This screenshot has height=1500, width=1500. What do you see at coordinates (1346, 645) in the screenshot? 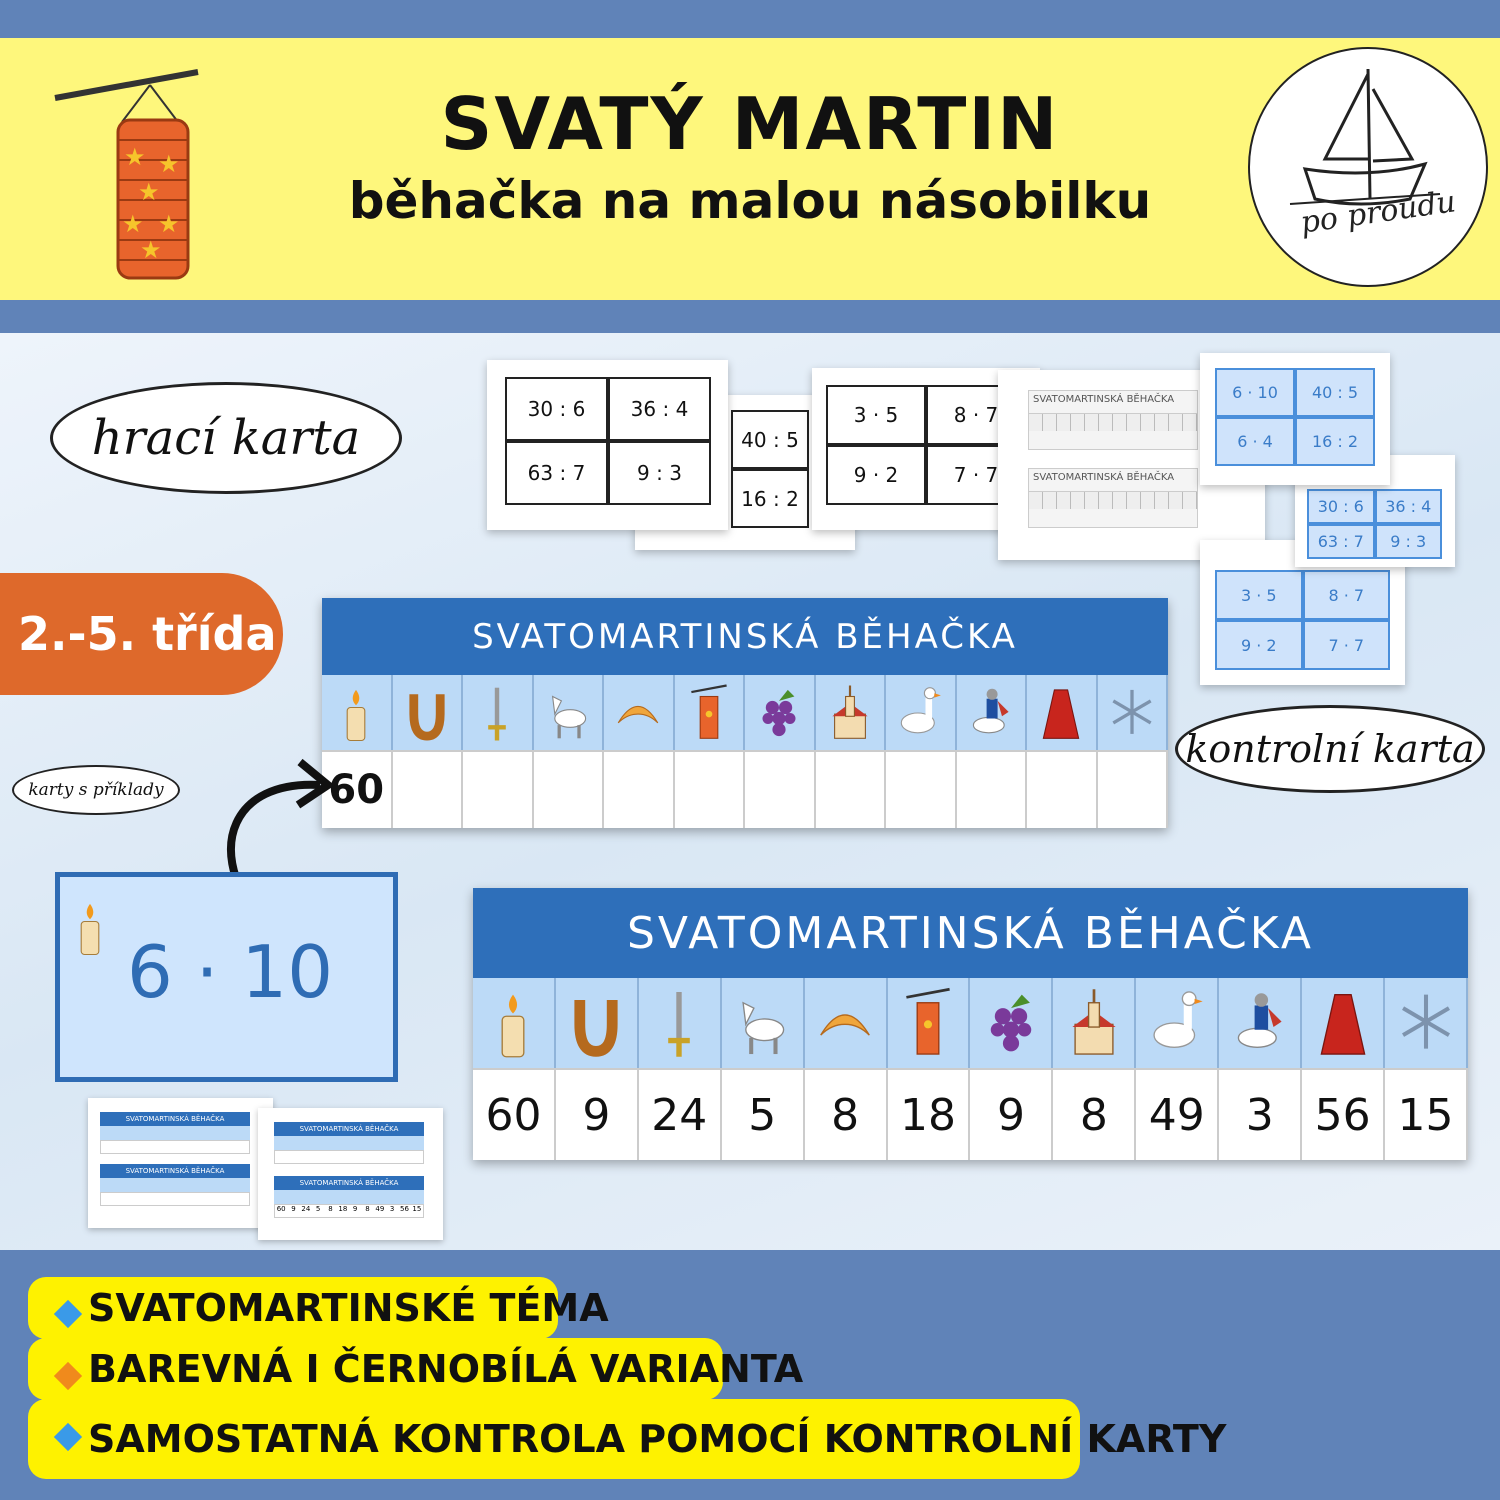
I see `task-cell: 7 · 7` at bounding box center [1346, 645].